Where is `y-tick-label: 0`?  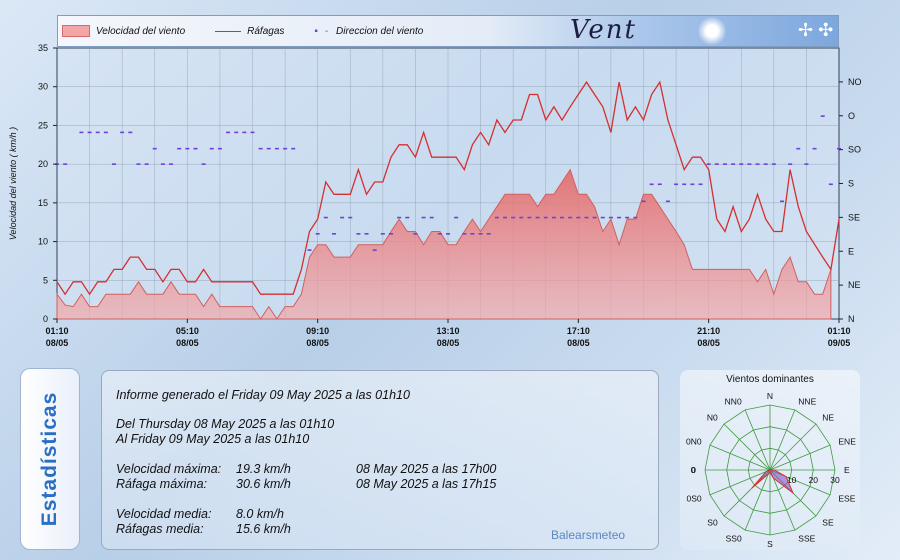 y-tick-label: 0 is located at coordinates (45, 319).